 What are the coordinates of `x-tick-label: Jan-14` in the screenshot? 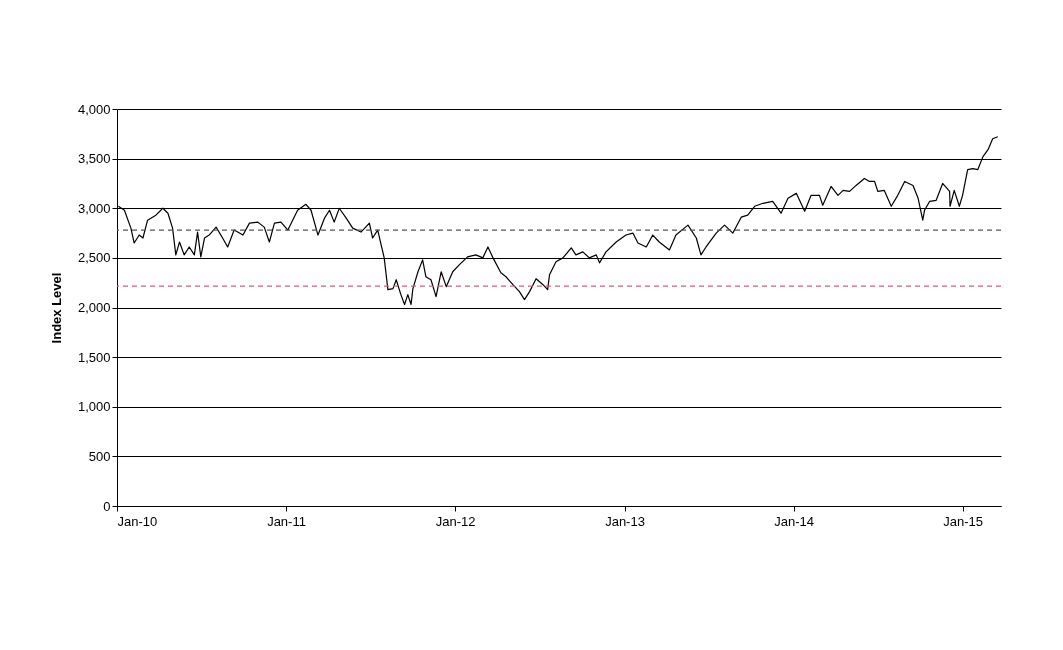 It's located at (794, 521).